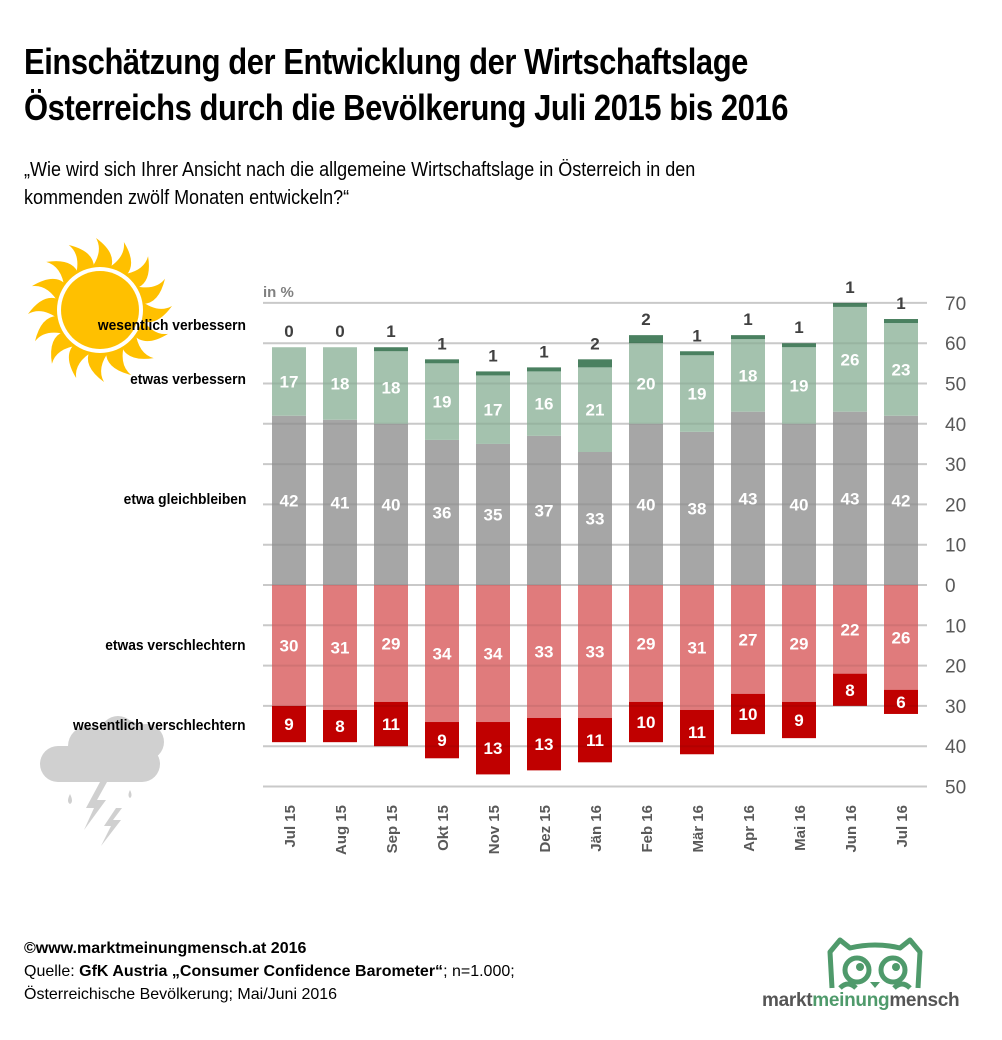  I want to click on y-tick-label: 60, so click(955, 344).